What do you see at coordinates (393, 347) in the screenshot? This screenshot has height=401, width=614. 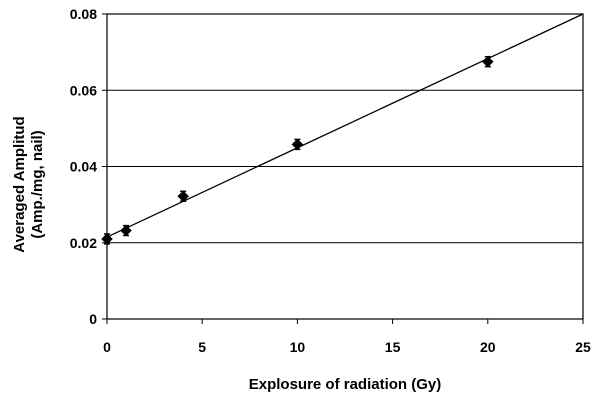 I see `x-tick-label-3: 15` at bounding box center [393, 347].